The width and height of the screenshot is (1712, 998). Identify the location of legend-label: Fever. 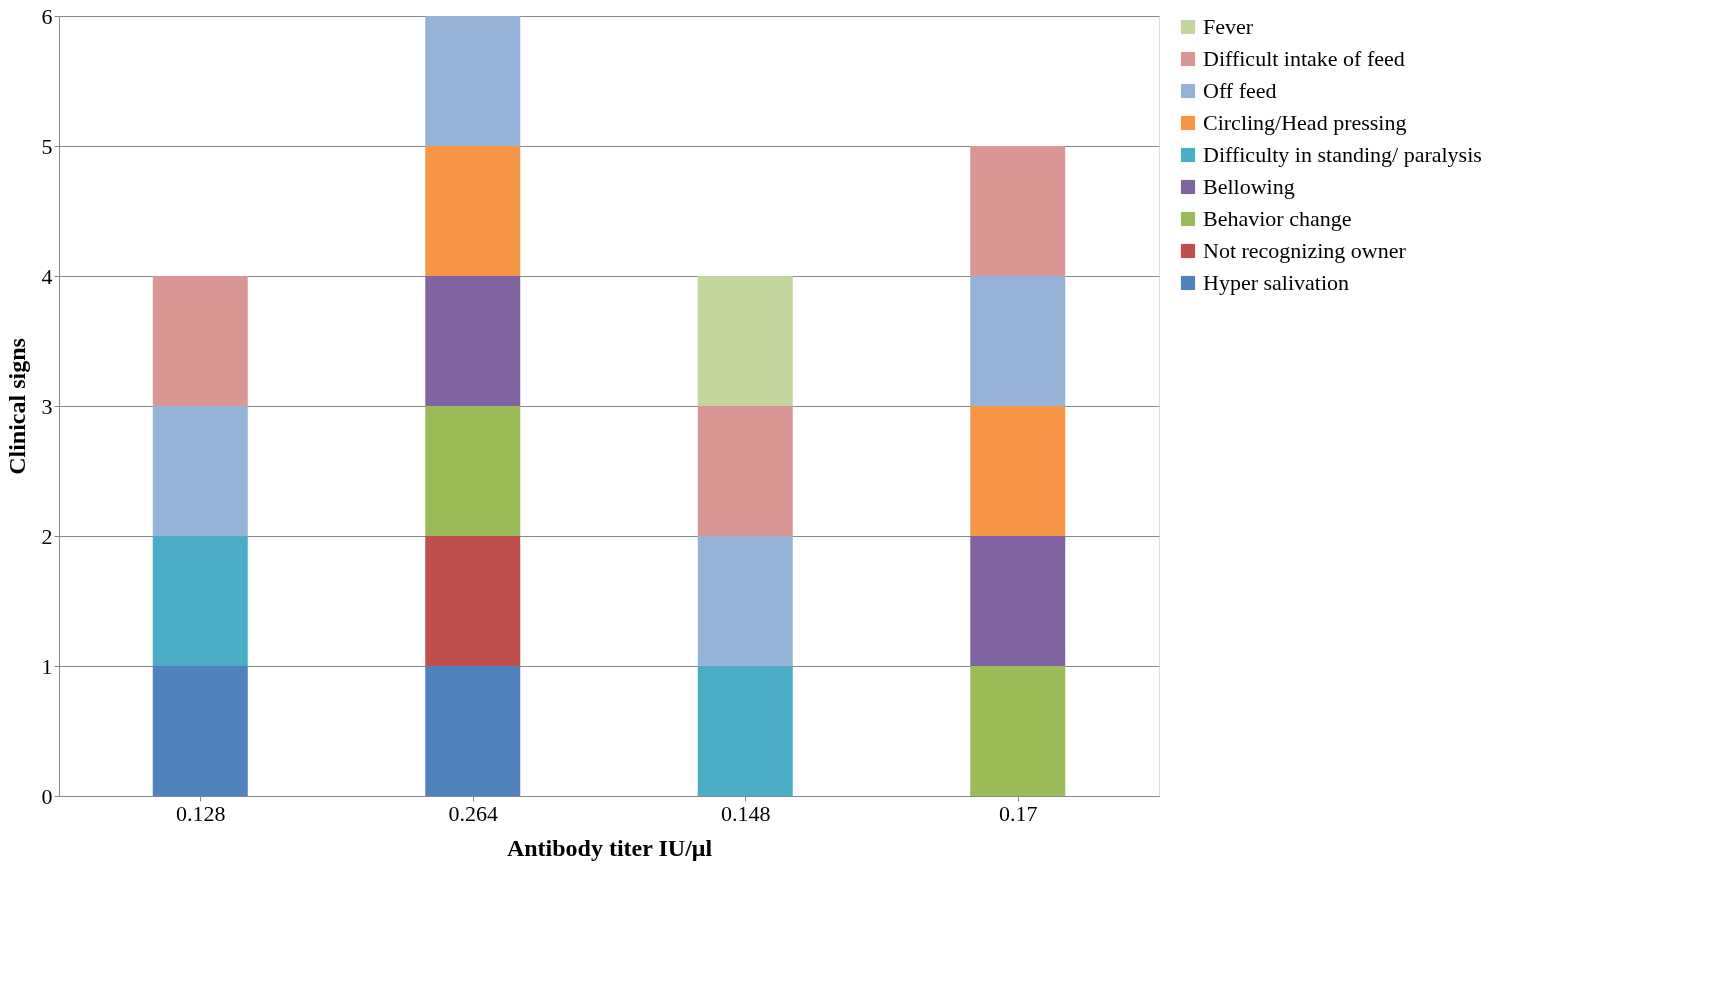
(1228, 26).